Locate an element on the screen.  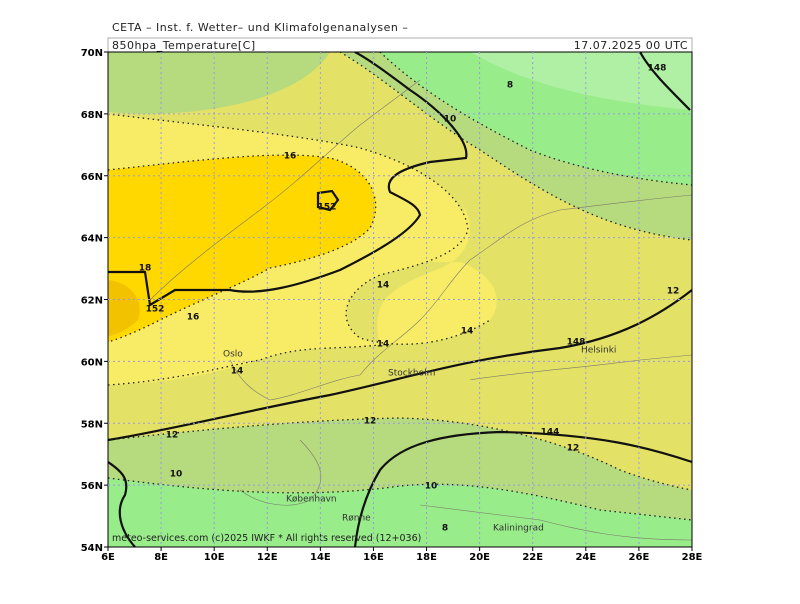
lat-label: 58N is located at coordinates (92, 424).